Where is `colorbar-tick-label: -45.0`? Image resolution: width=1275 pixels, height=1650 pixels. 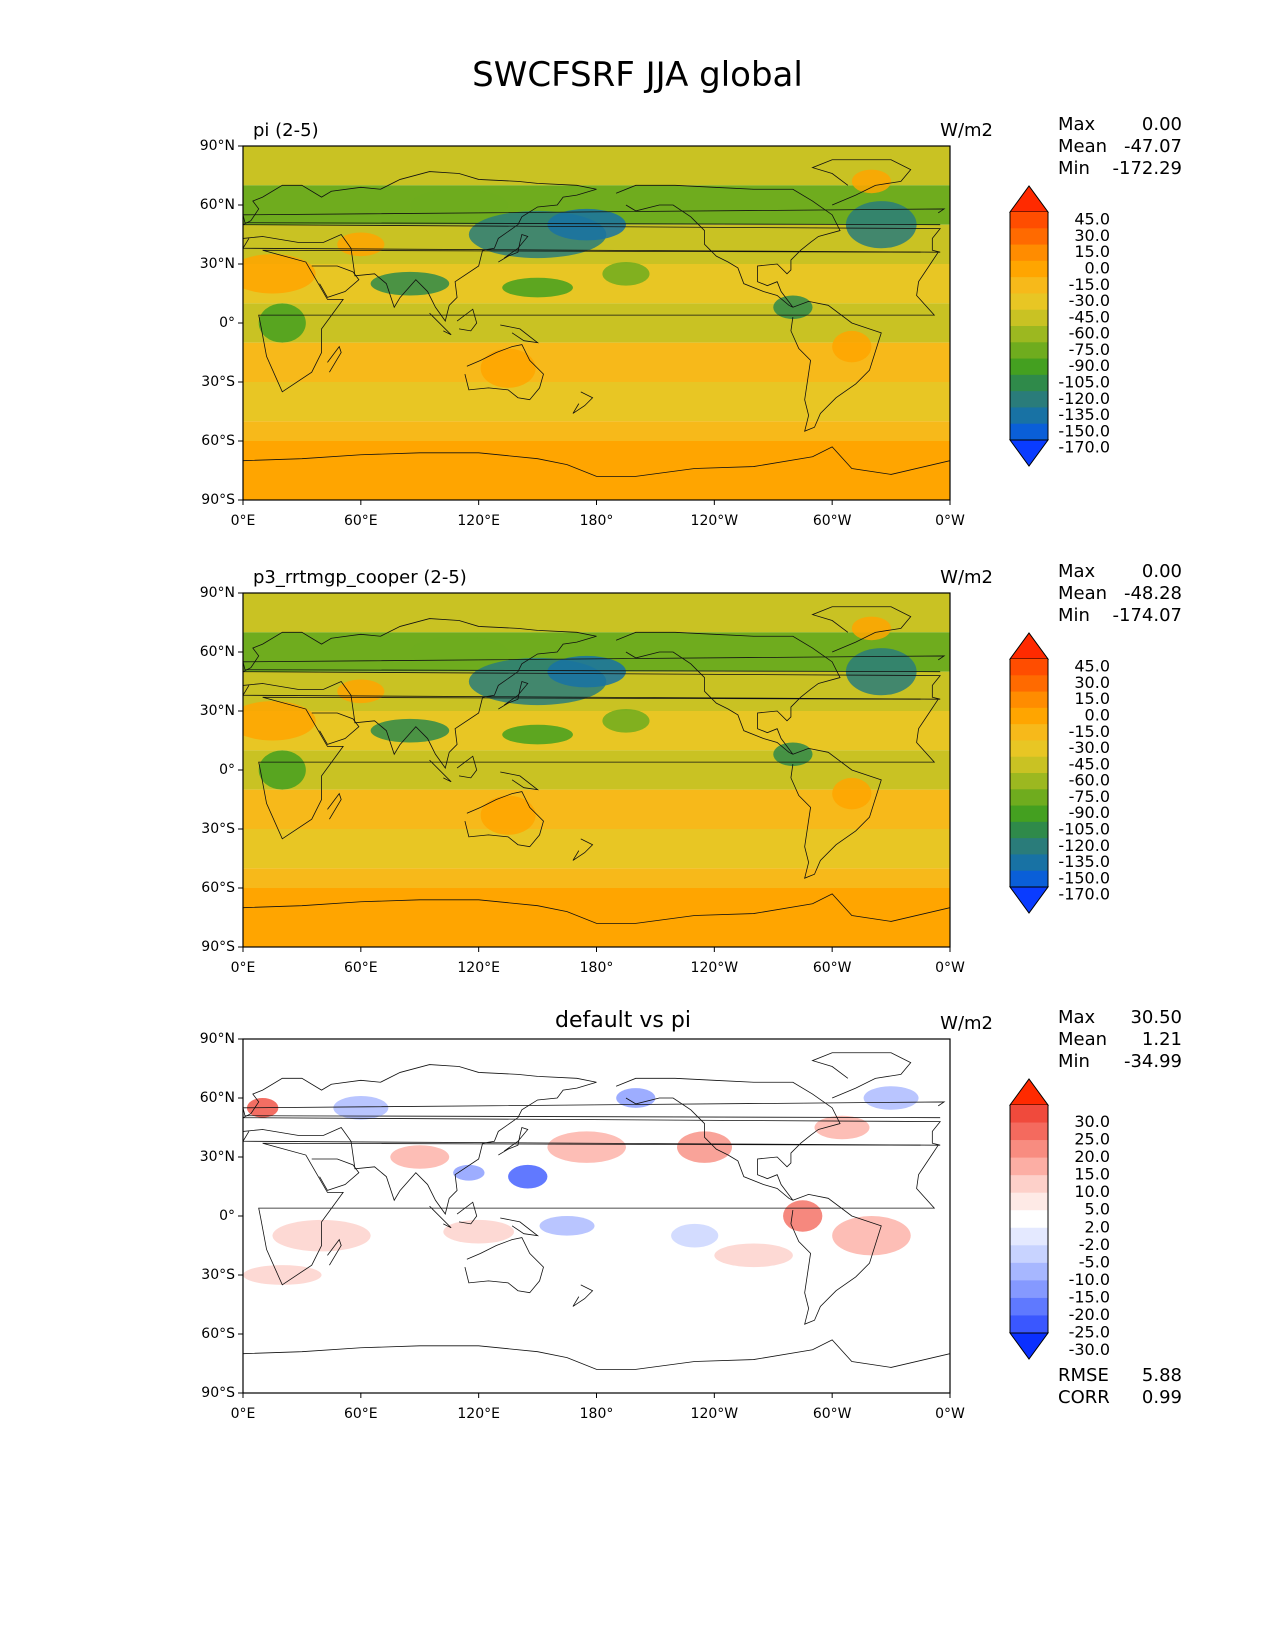
colorbar-tick-label: -45.0 is located at coordinates (1089, 763).